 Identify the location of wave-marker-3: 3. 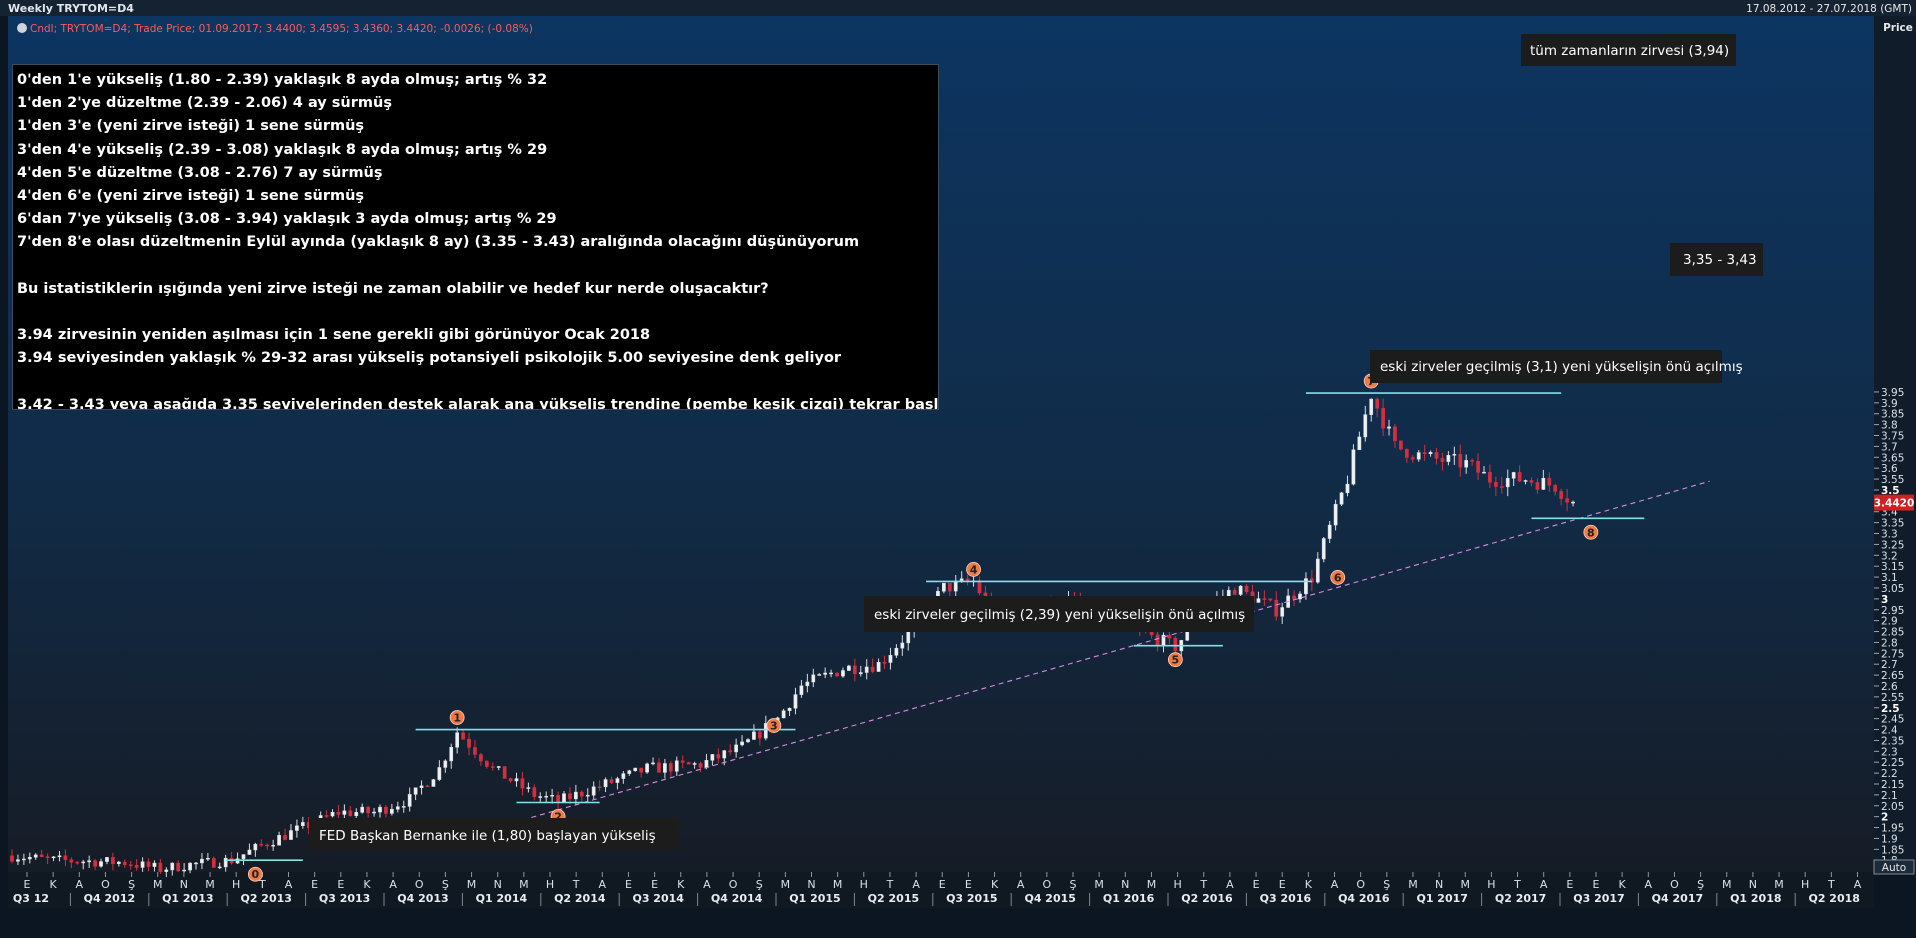
(774, 725).